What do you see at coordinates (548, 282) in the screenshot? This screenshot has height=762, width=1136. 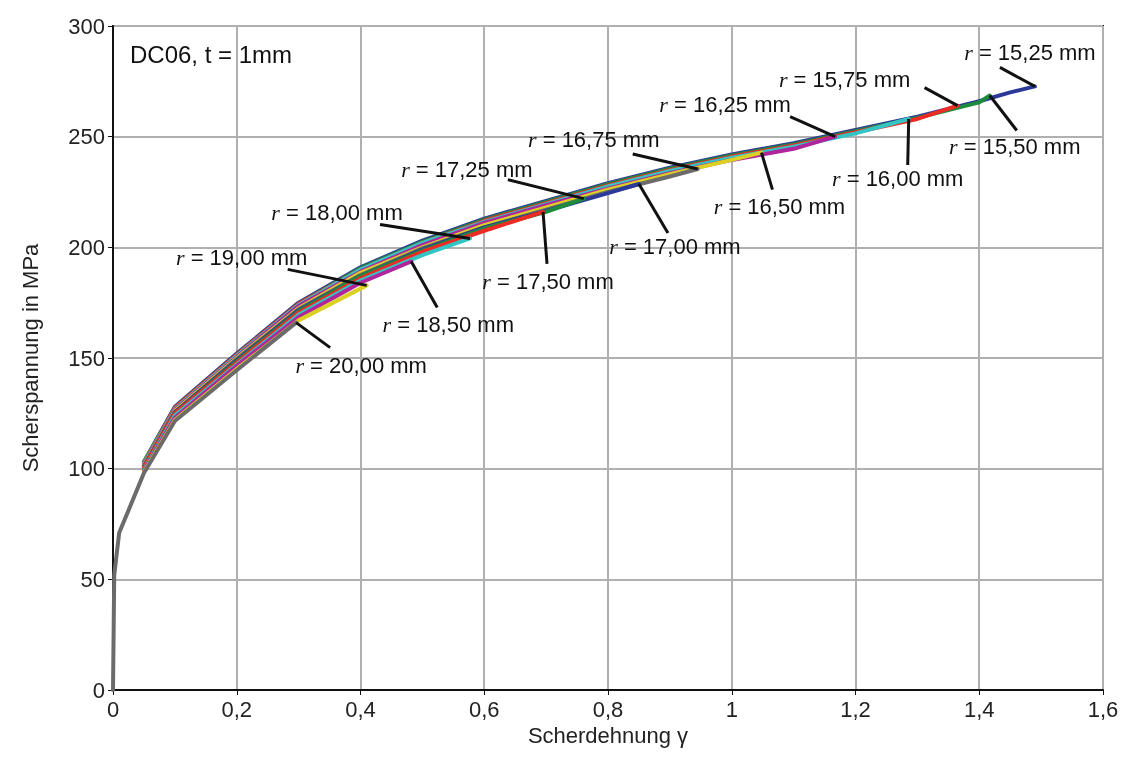 I see `series-label: r = 17,50 mm` at bounding box center [548, 282].